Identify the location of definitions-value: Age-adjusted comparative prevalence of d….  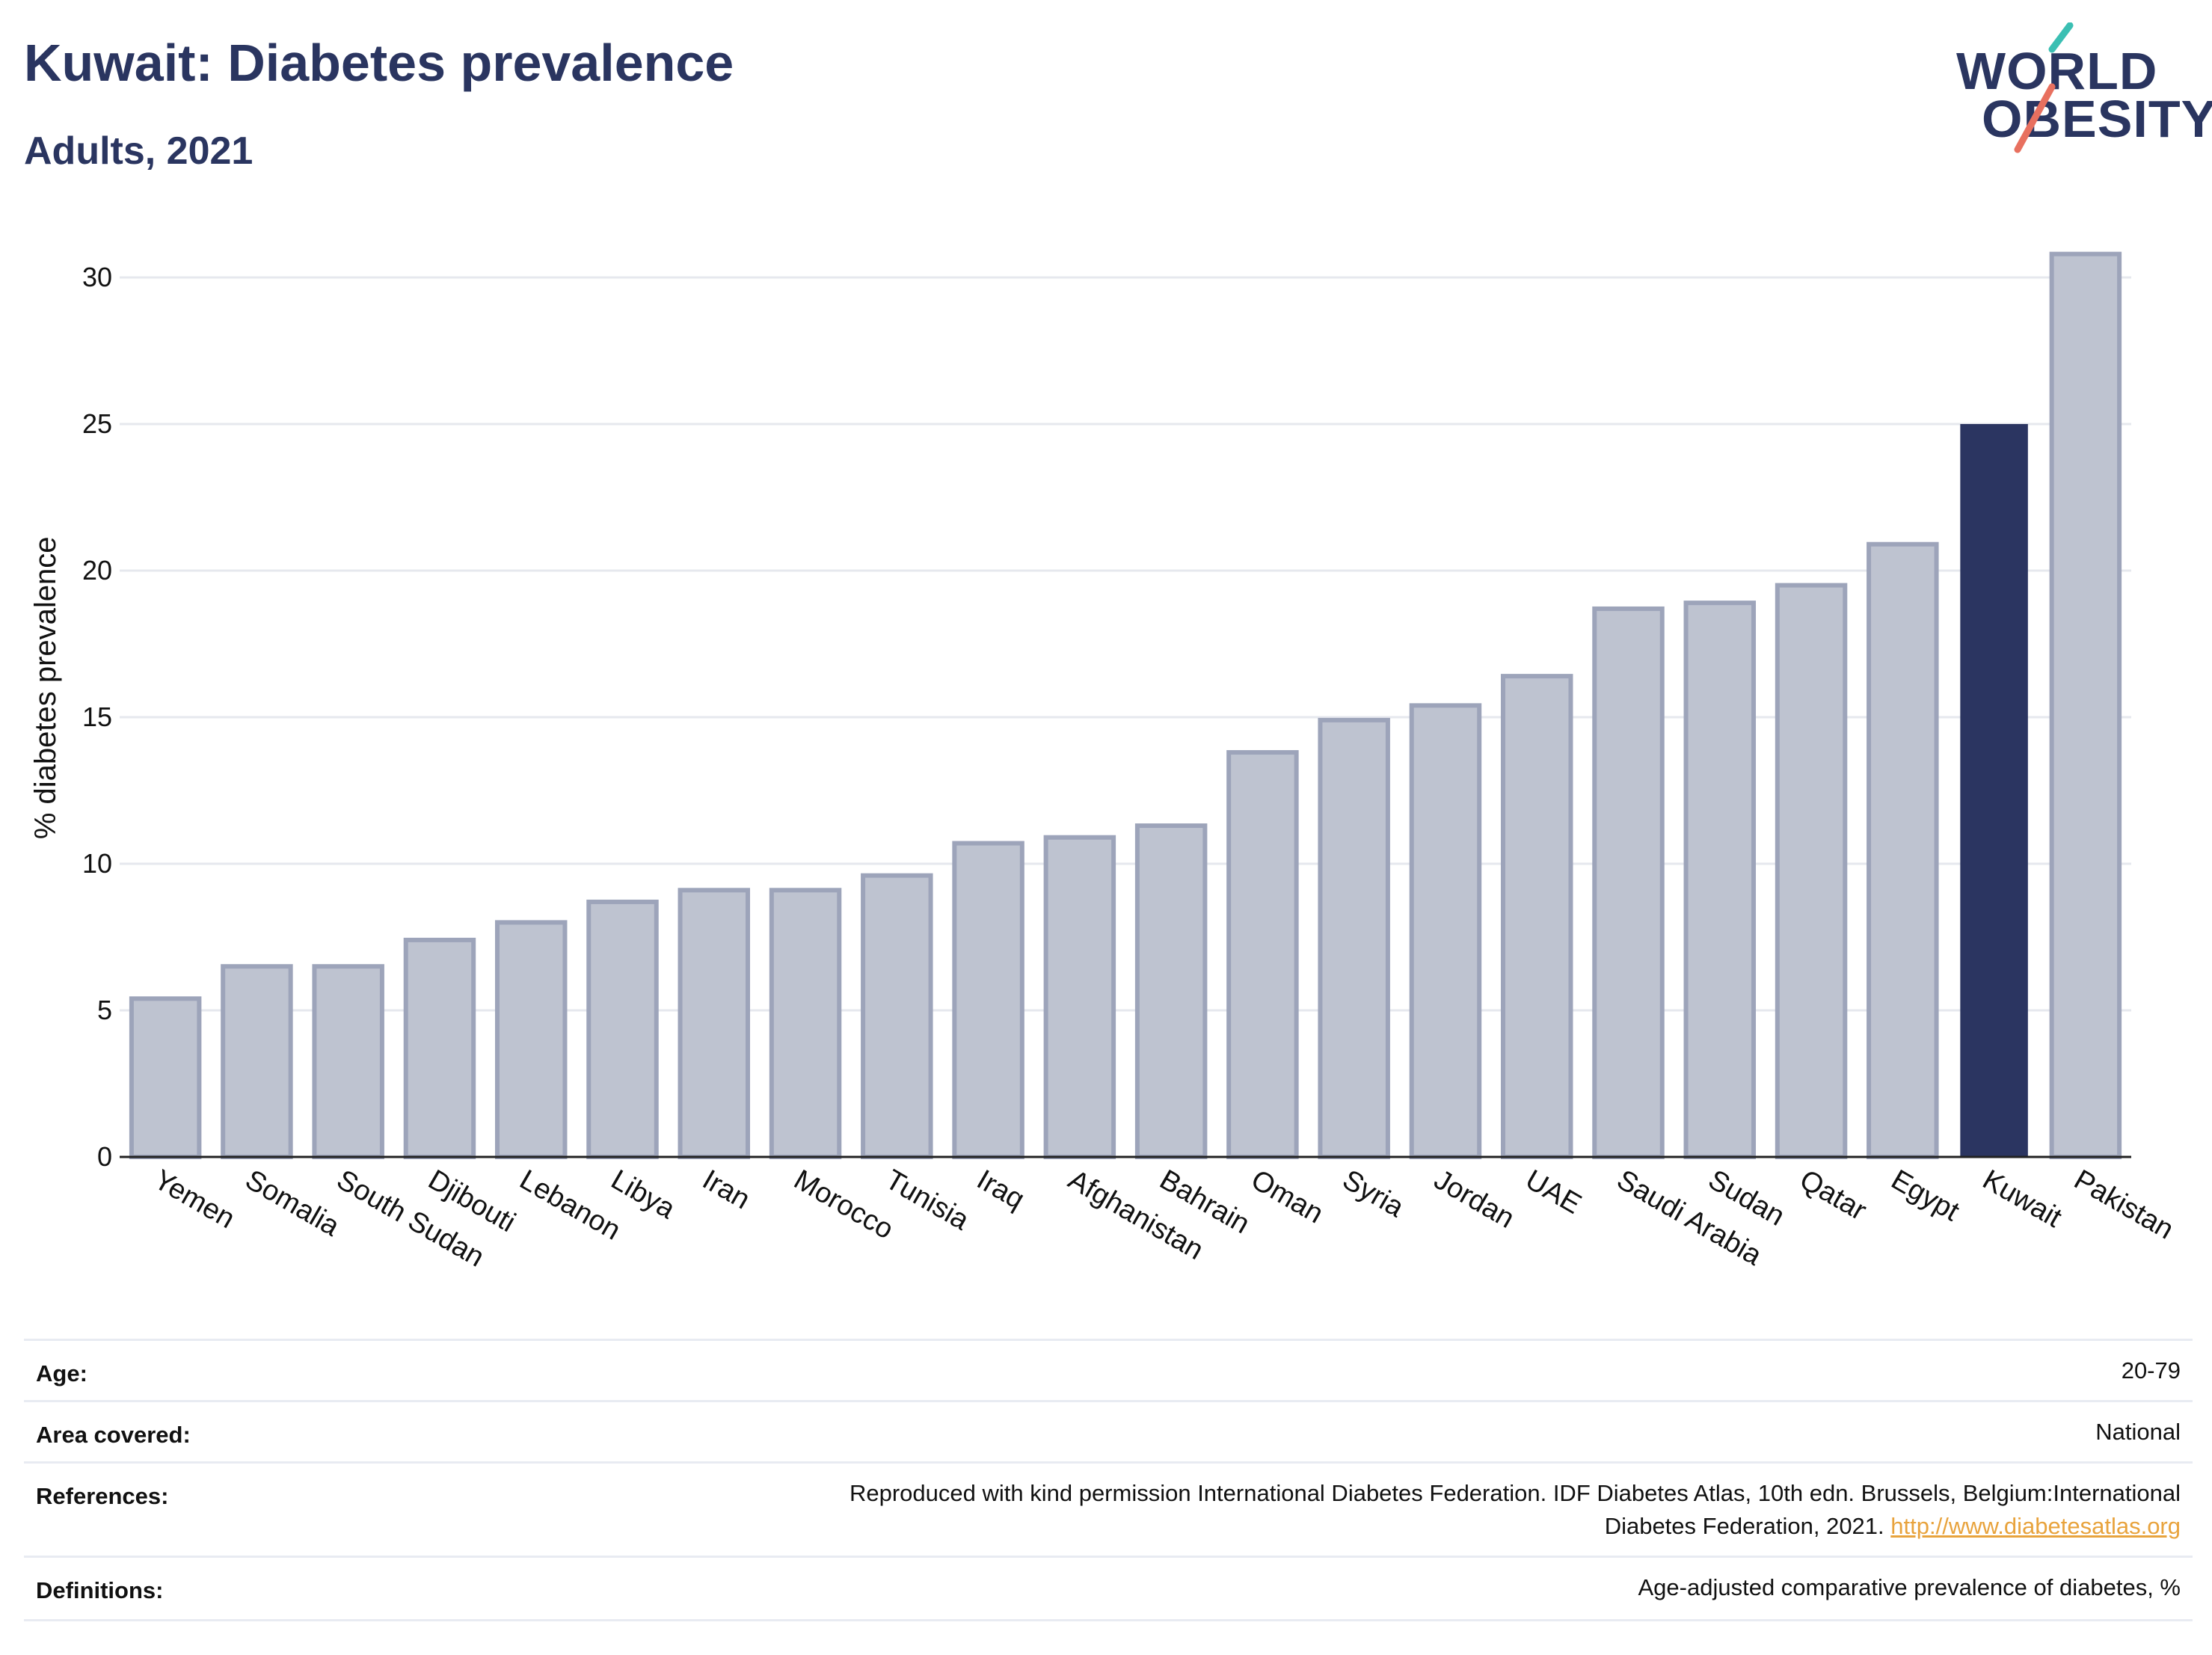
(1909, 1587).